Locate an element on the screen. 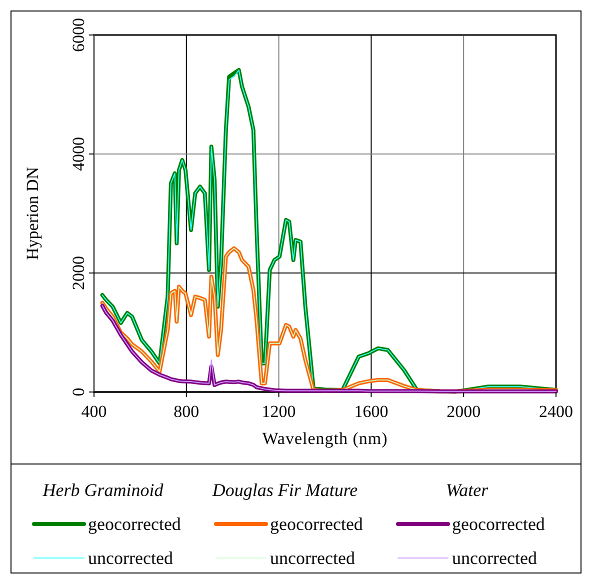 This screenshot has width=592, height=584. x-tick-label: 800 is located at coordinates (187, 411).